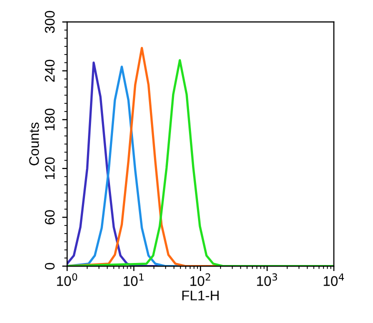 This screenshot has height=323, width=373. What do you see at coordinates (49, 22) in the screenshot?
I see `y-tick-label: 300` at bounding box center [49, 22].